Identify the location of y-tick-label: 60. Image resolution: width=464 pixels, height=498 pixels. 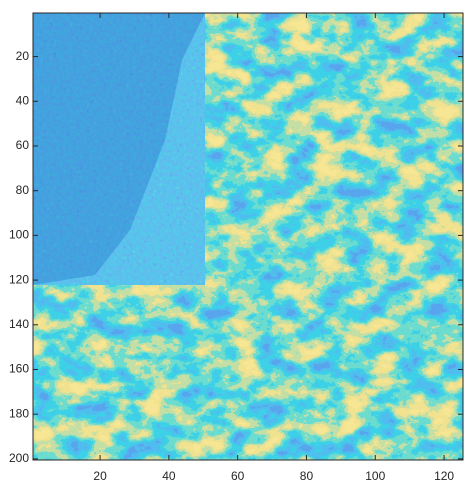
(23, 145).